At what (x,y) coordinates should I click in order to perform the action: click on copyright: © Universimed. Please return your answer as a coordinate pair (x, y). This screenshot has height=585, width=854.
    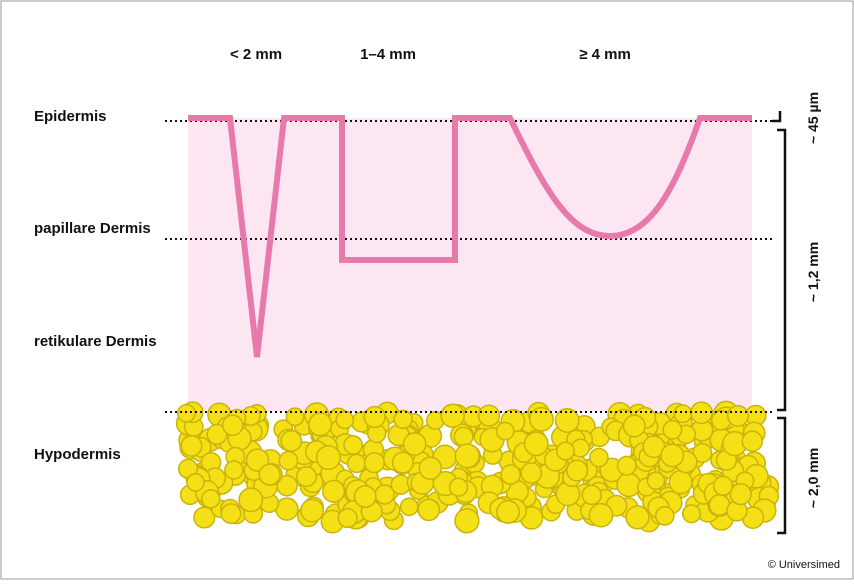
    Looking at the image, I should click on (804, 565).